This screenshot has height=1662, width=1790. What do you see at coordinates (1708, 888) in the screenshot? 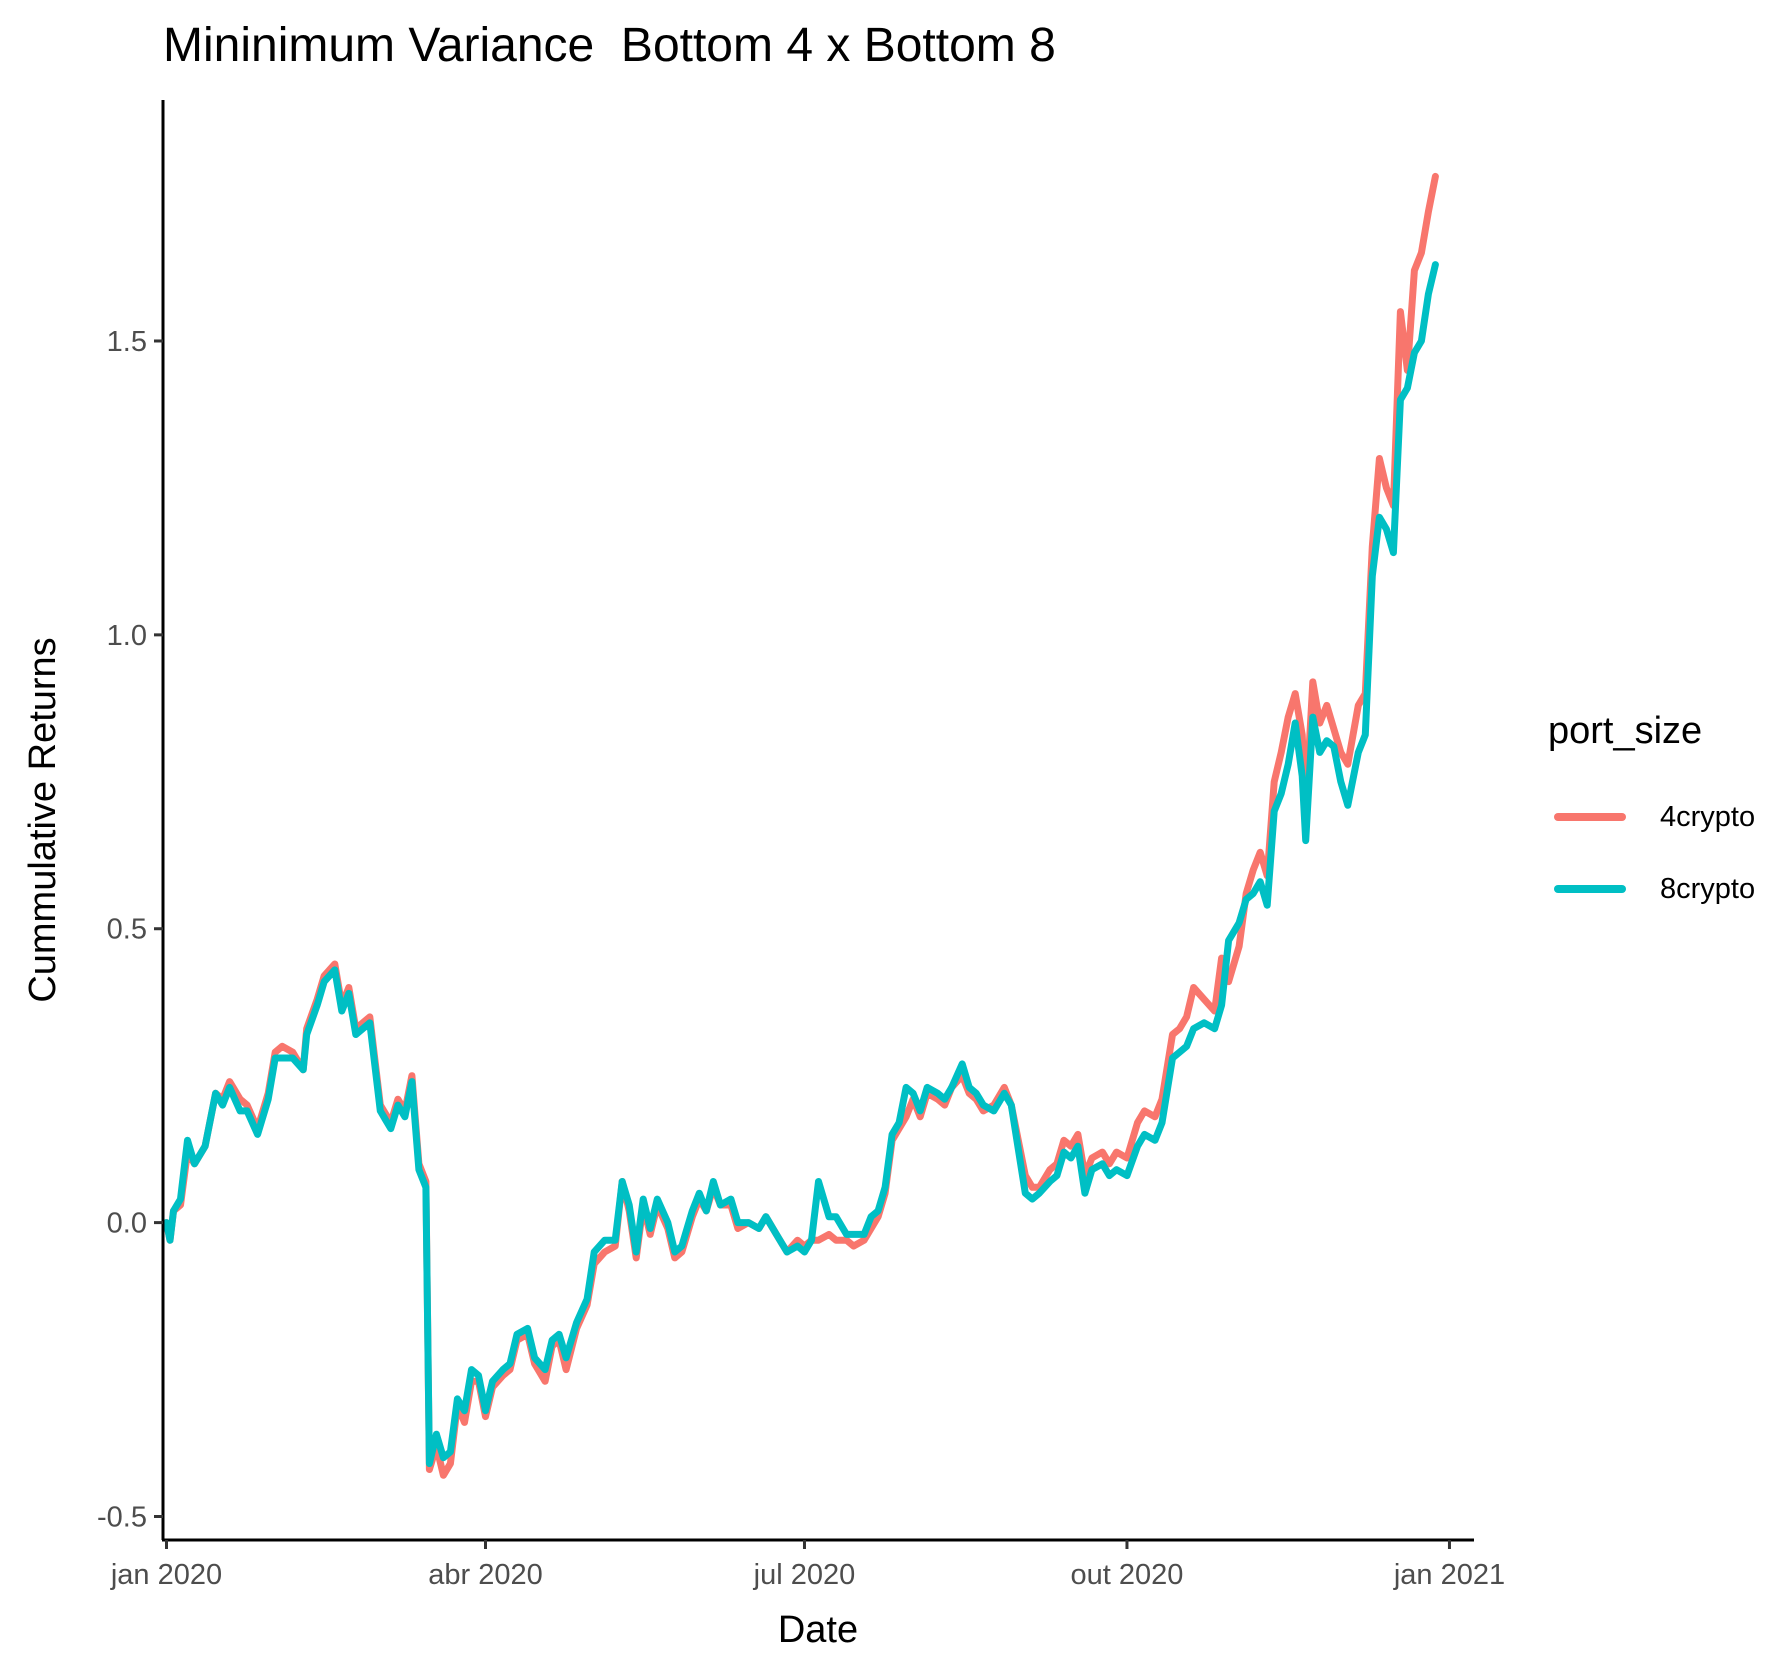
I see `legend-label-8crypto: 8crypto` at bounding box center [1708, 888].